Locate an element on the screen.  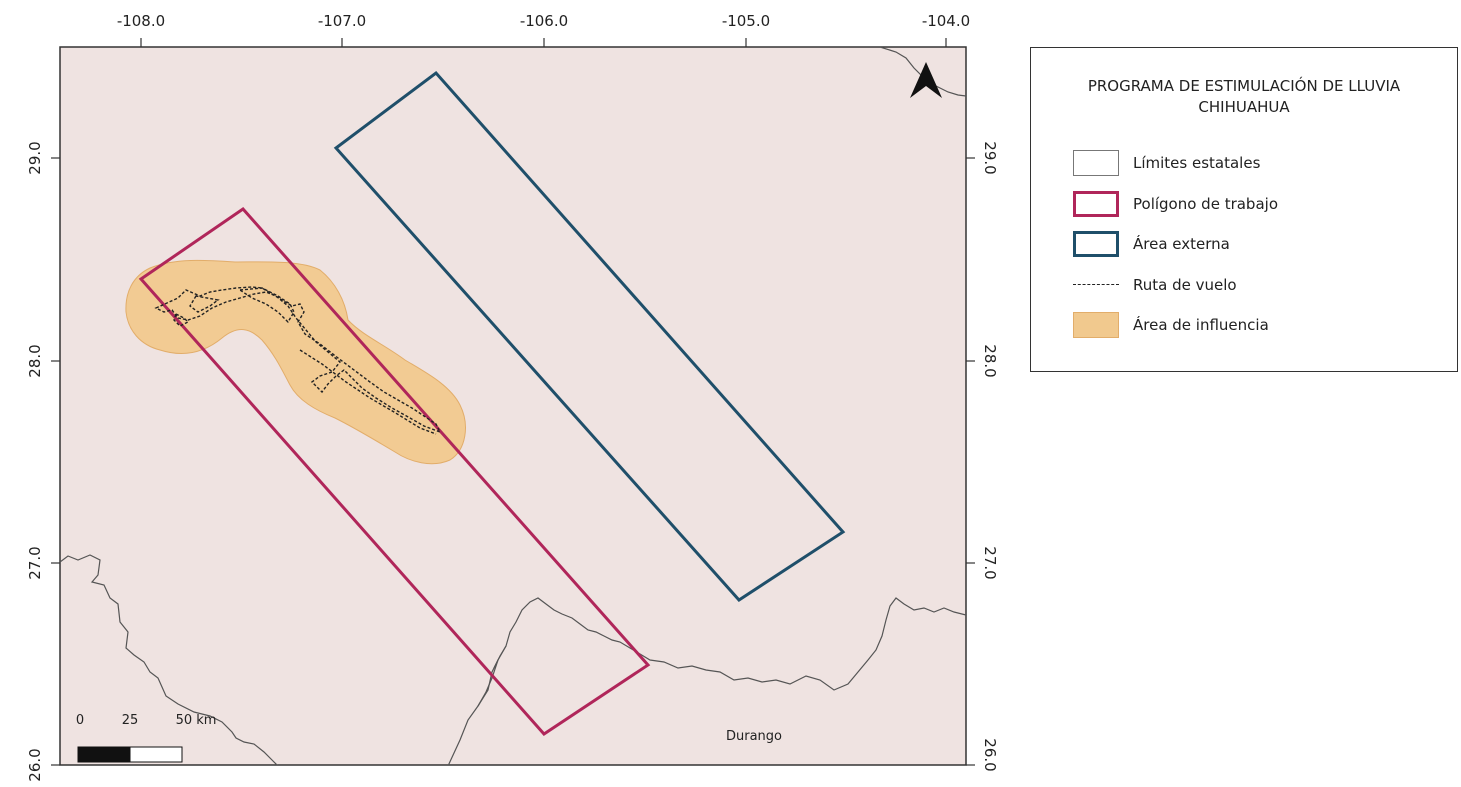
legend-swatch-area-externa is located at coordinates (1096, 244).